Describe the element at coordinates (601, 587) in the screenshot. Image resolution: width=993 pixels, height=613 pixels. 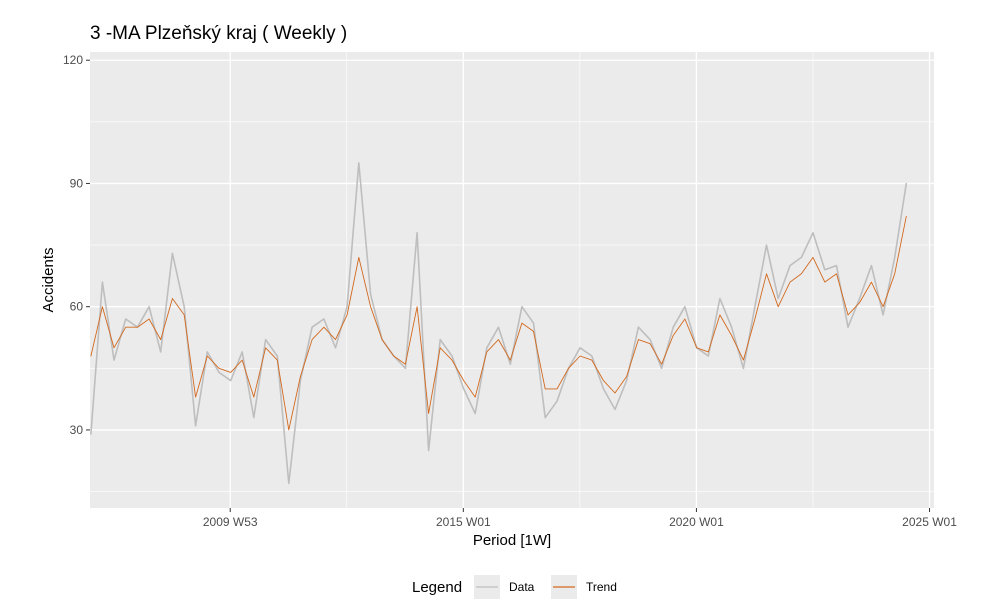
I see `legend-label-trend: Trend` at that location.